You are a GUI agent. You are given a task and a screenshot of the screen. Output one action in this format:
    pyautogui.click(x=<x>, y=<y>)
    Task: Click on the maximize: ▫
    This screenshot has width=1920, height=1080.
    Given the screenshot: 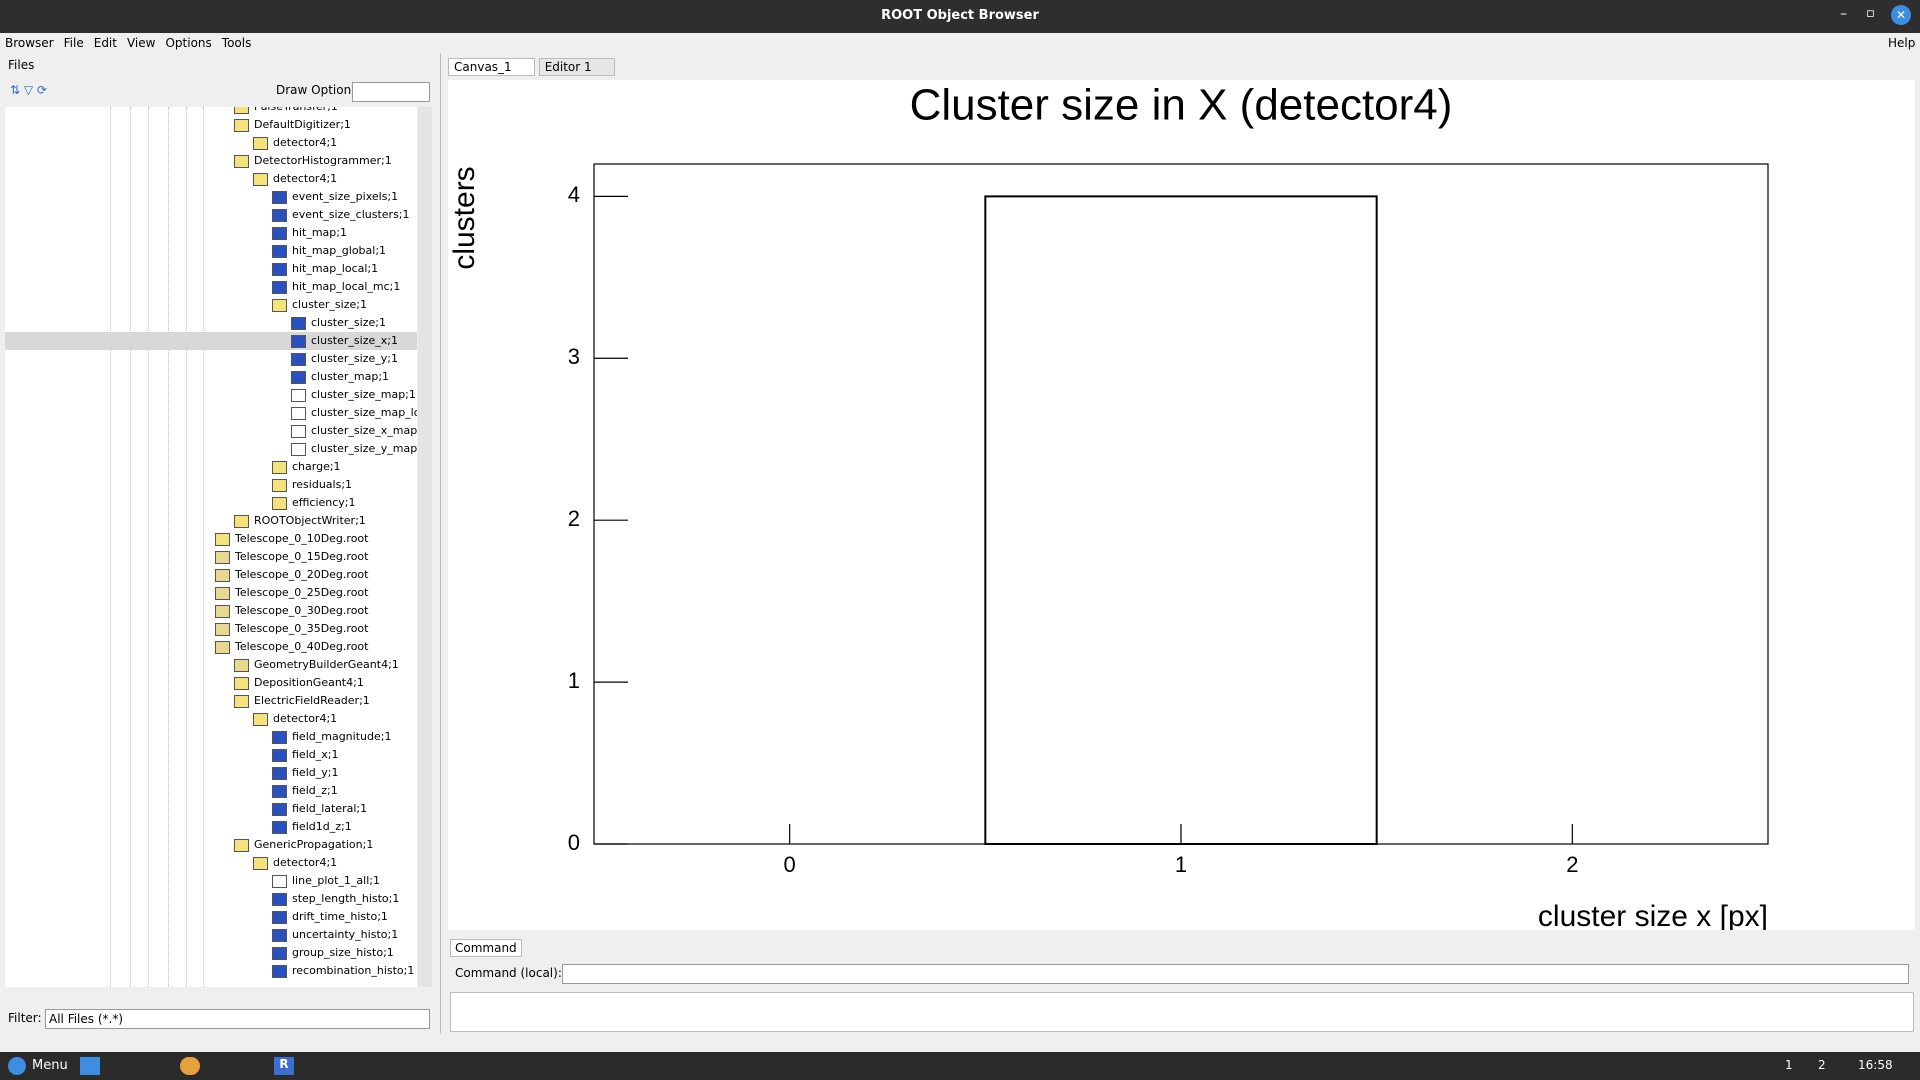 What is the action you would take?
    pyautogui.click(x=1870, y=13)
    